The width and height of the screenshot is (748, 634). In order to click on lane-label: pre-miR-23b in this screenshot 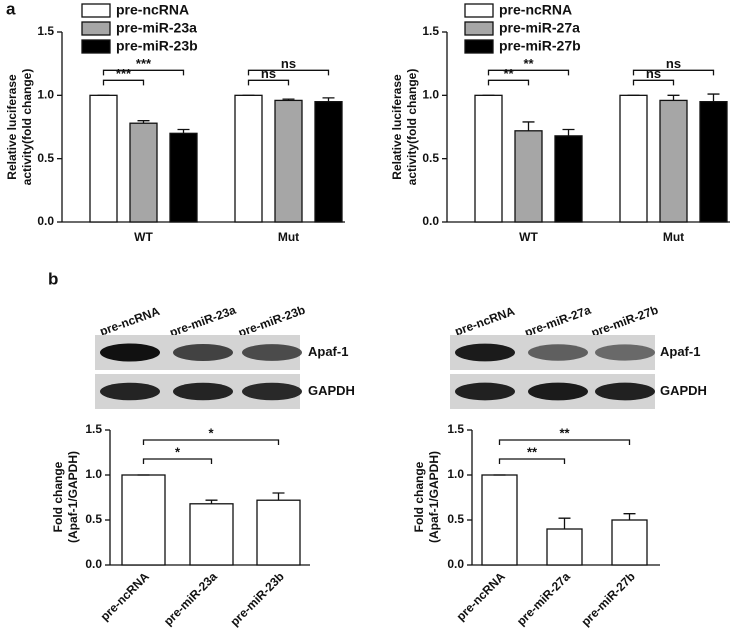, I will do `click(271, 321)`.